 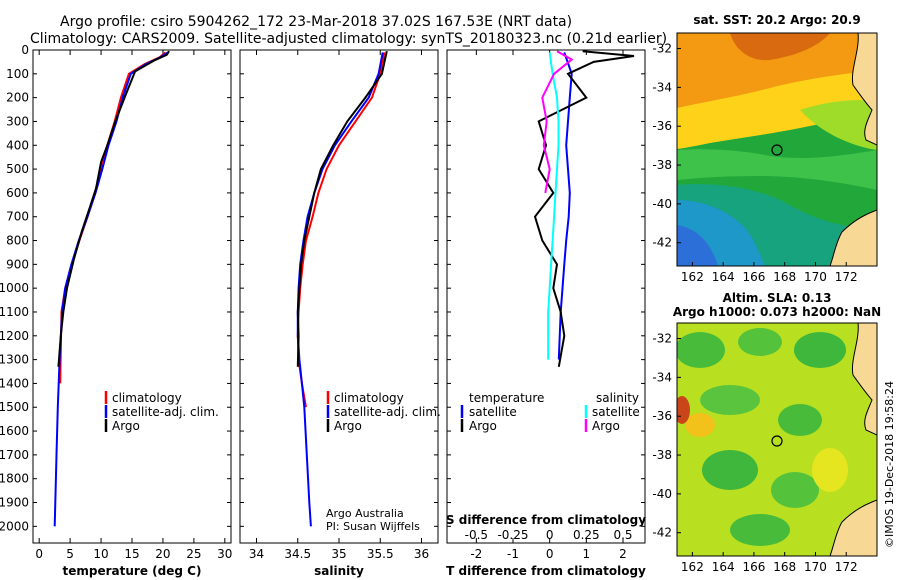 What do you see at coordinates (606, 426) in the screenshot?
I see `legend-label-s-argo: Argo` at bounding box center [606, 426].